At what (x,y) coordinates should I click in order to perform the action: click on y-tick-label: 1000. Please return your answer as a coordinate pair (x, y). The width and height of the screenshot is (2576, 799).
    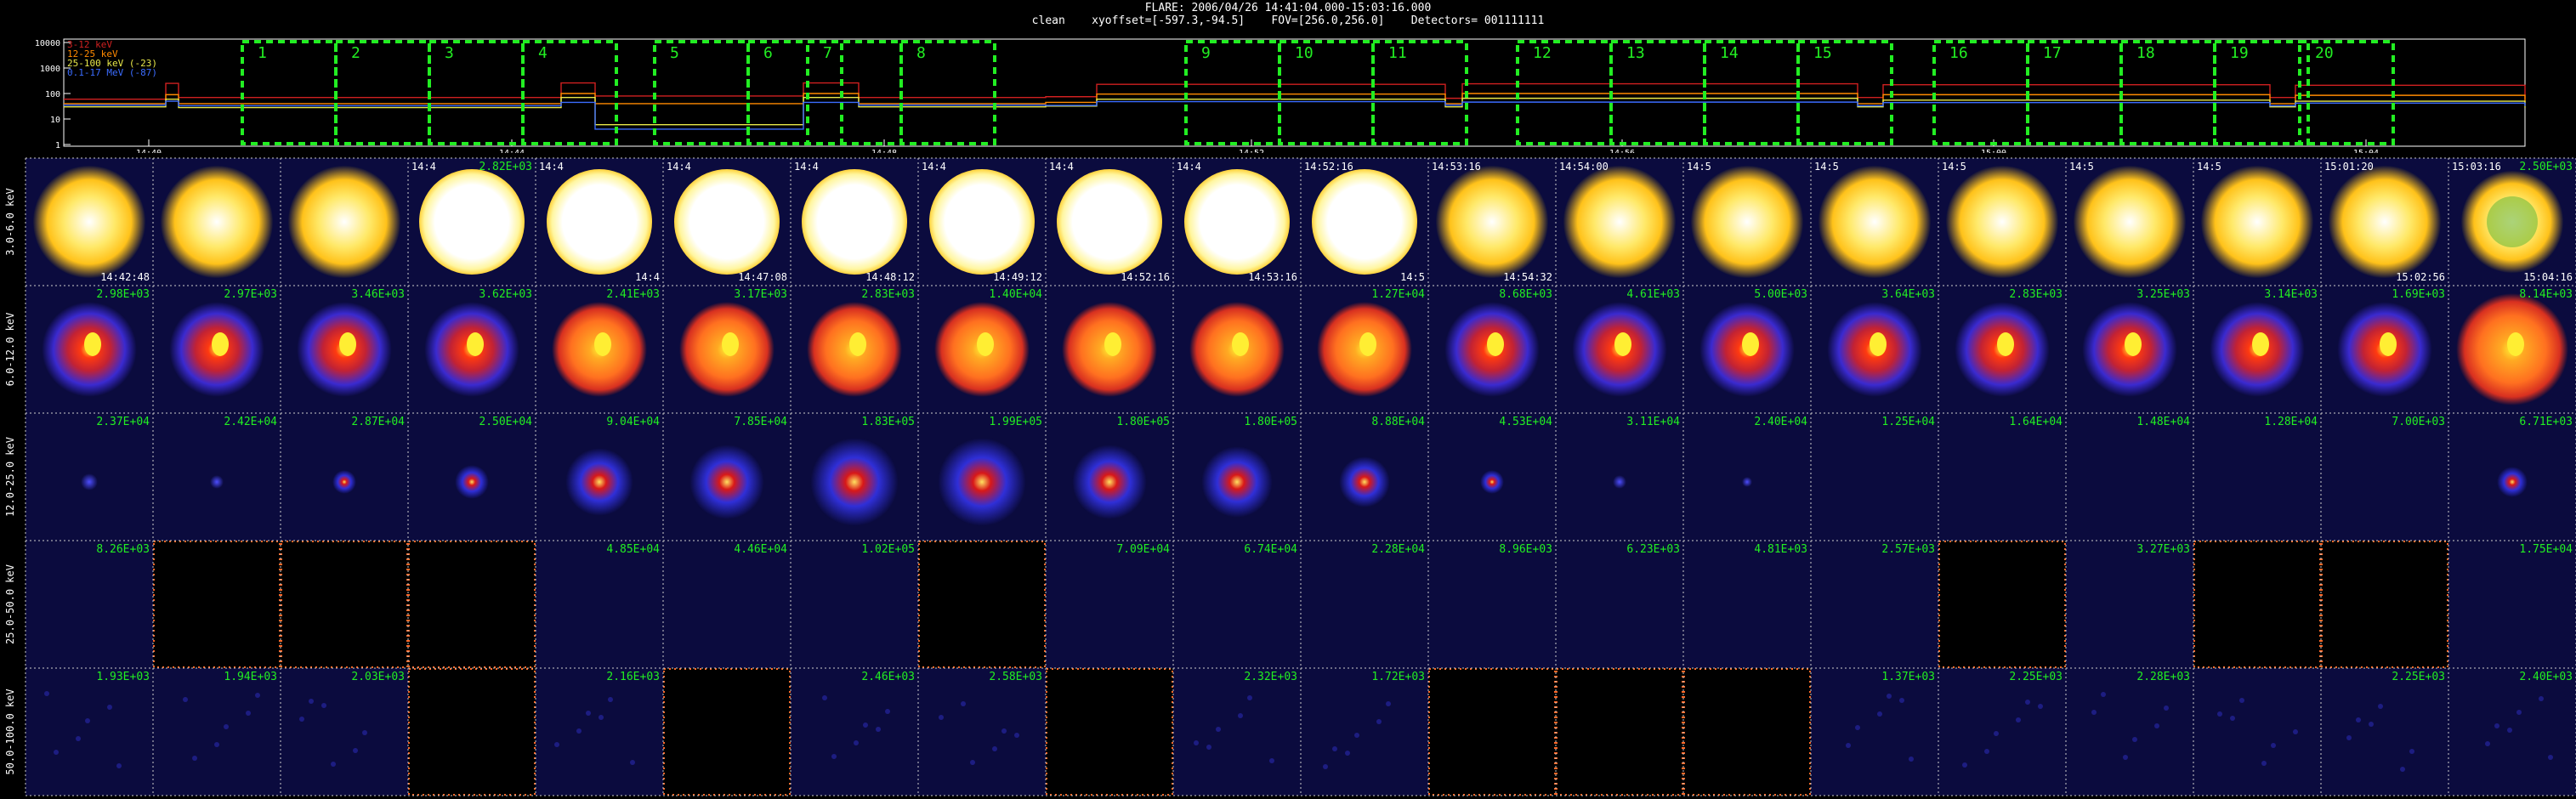
    Looking at the image, I should click on (50, 69).